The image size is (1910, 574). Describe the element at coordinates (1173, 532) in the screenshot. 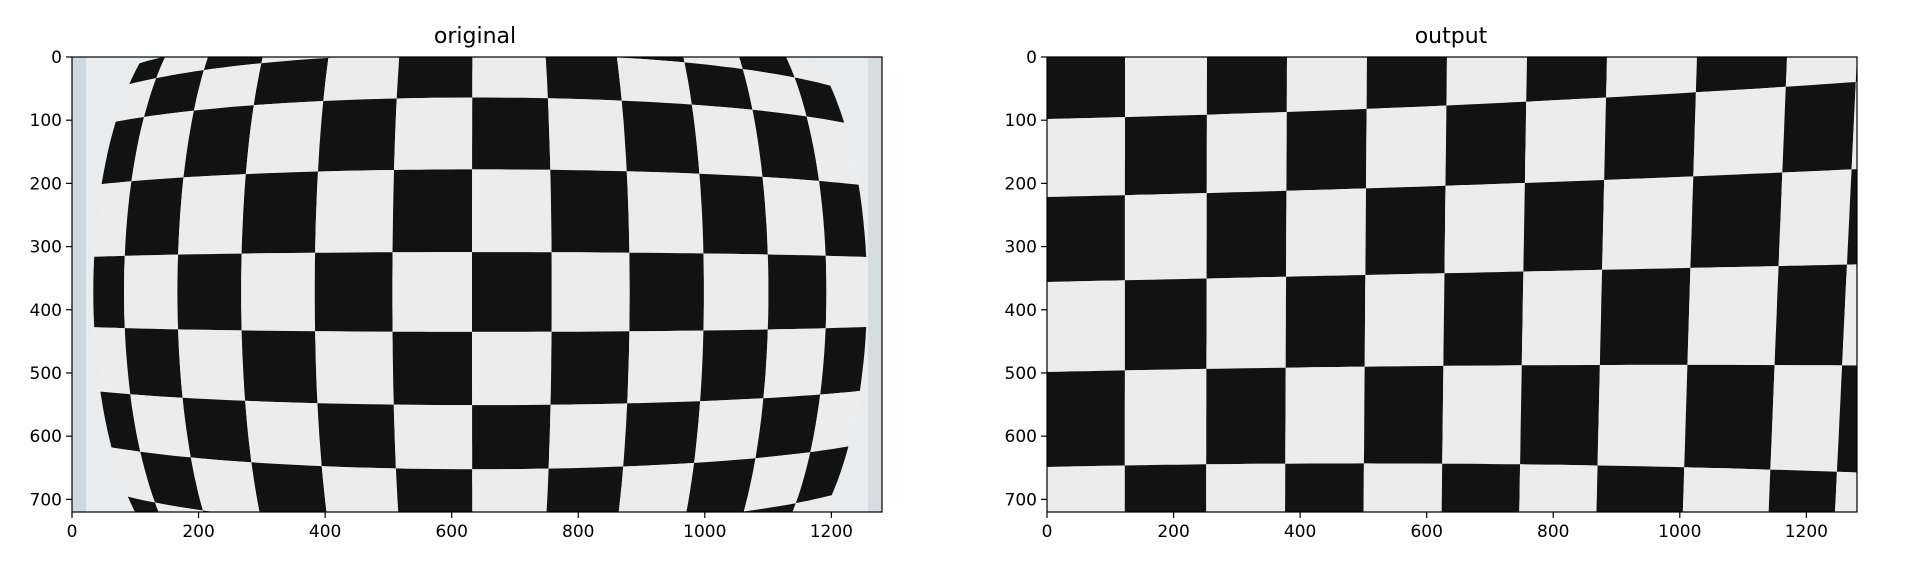

I see `x-tick-label: 200` at that location.